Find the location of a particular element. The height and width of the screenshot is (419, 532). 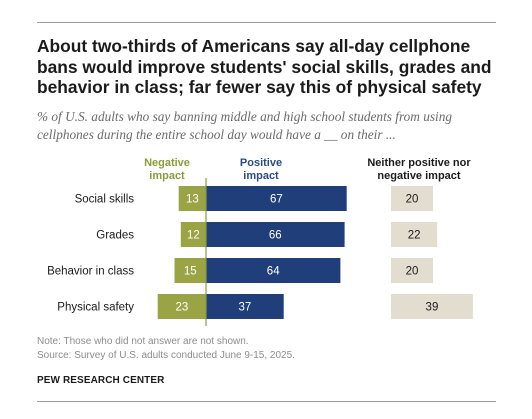

category-label-physical-safety: Physical safety is located at coordinates (95, 308).